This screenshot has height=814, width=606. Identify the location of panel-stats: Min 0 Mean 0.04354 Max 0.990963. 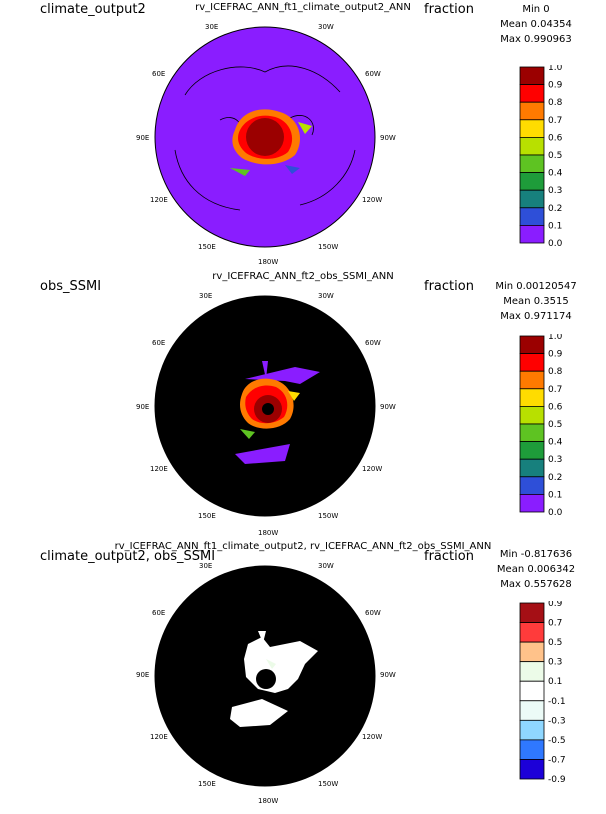
(536, 24).